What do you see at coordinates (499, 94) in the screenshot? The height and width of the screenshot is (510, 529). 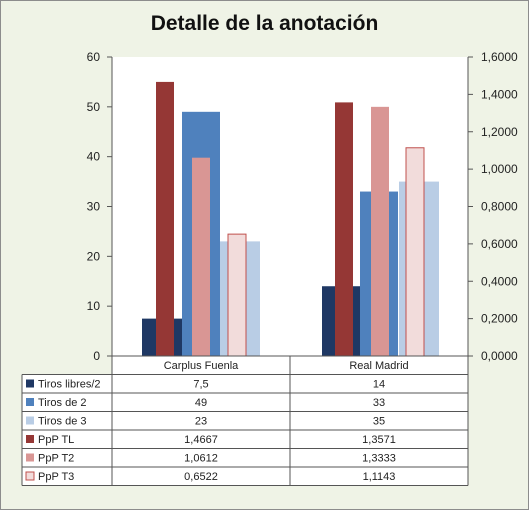 I see `right-tick-label: 1,4000` at bounding box center [499, 94].